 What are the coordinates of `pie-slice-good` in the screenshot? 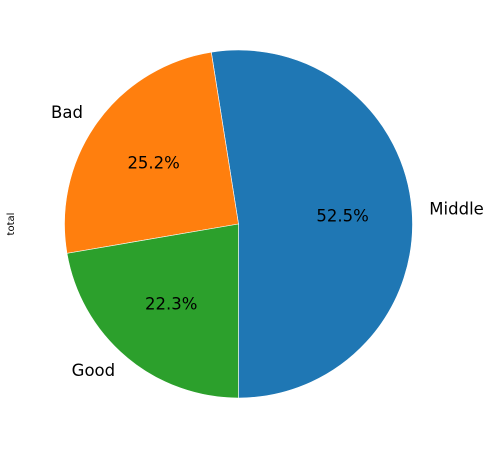 It's located at (152, 311).